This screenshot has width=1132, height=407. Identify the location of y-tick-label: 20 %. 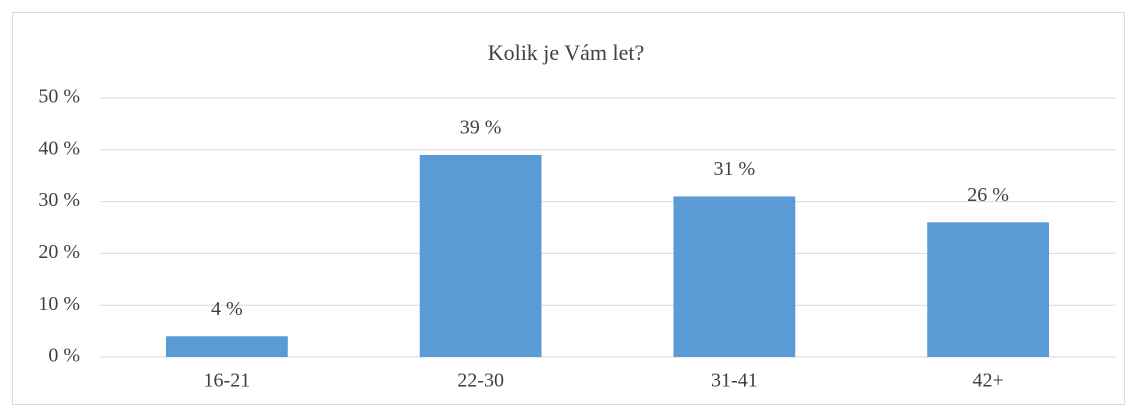
(59, 252).